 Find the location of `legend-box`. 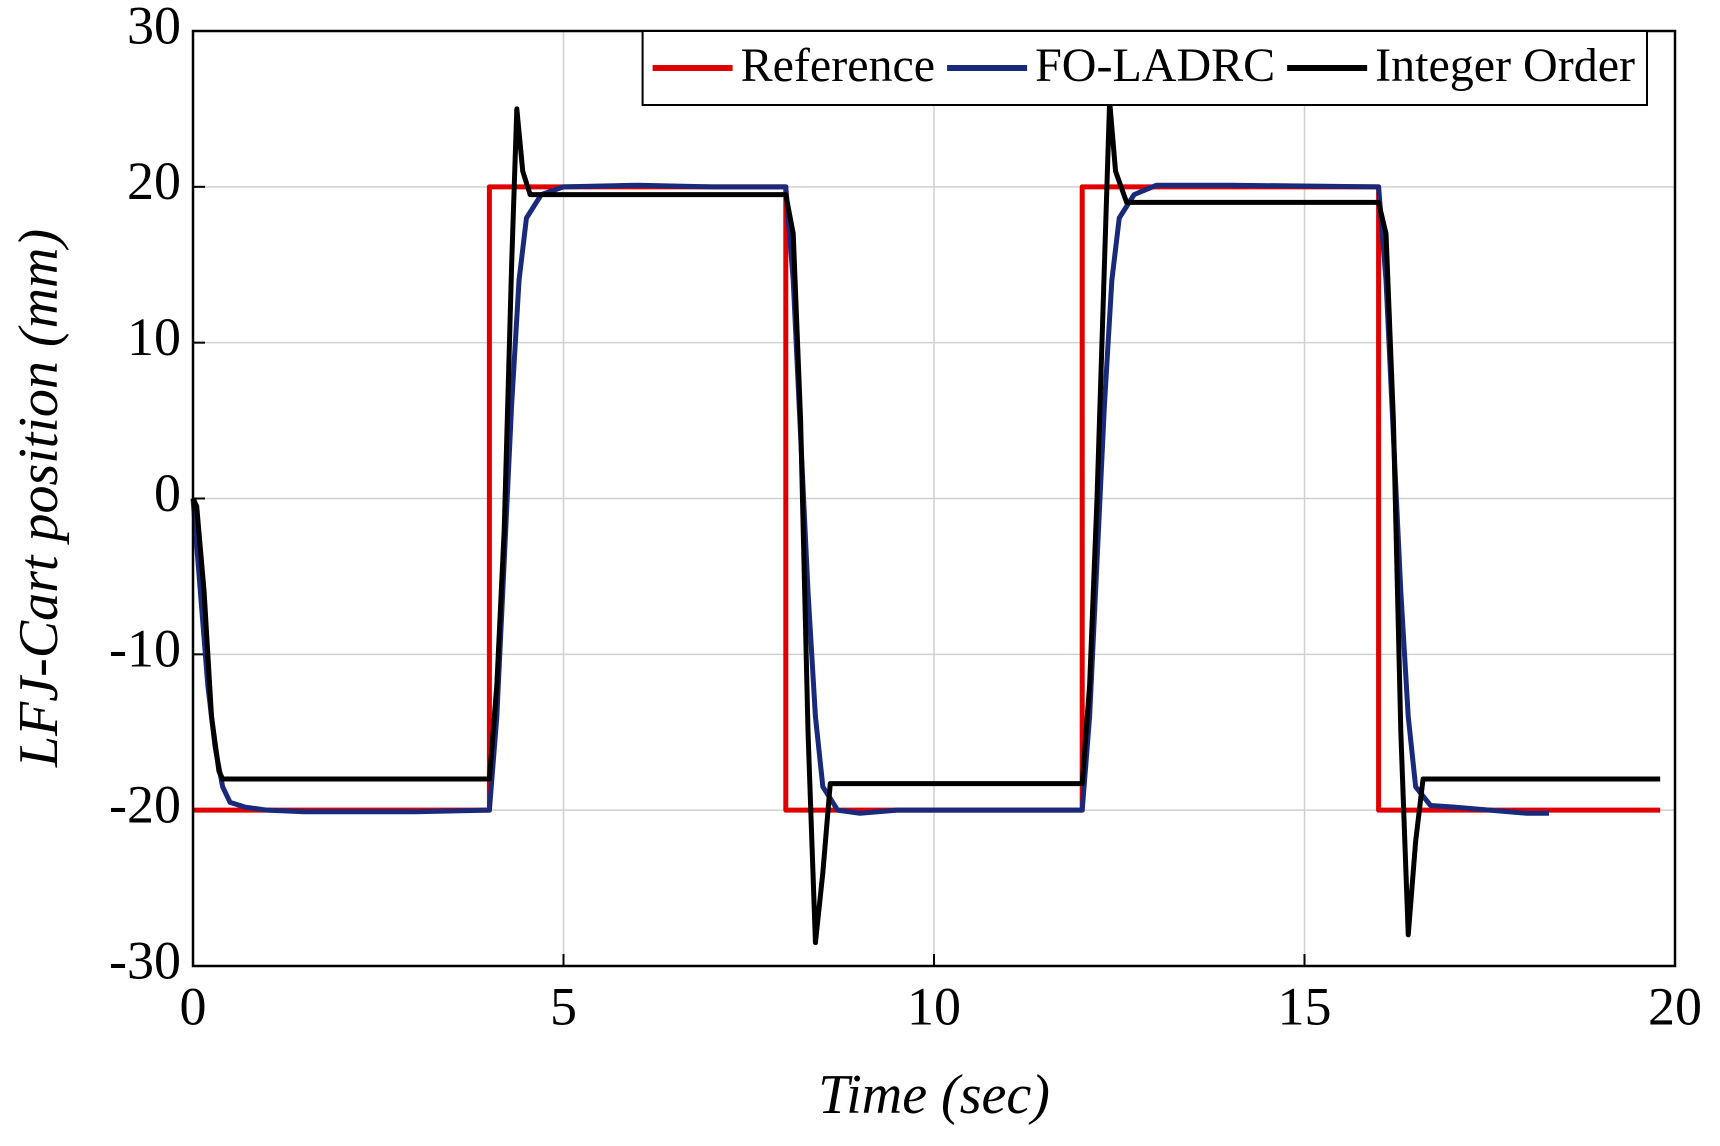

legend-box is located at coordinates (1144, 68).